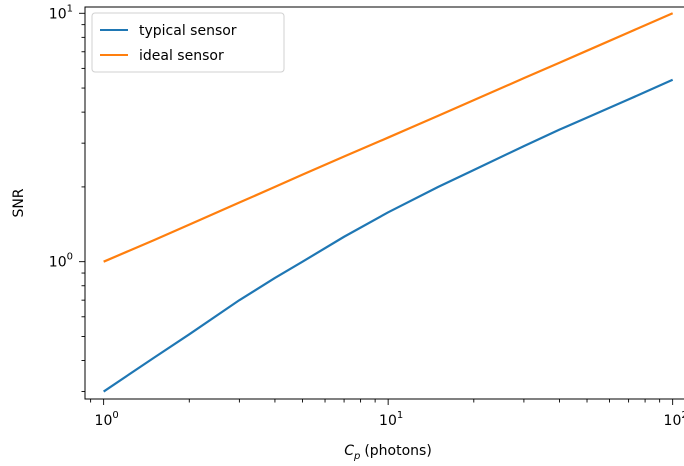 The width and height of the screenshot is (684, 466). What do you see at coordinates (61, 12) in the screenshot?
I see `y-tick-label-1: 10¹` at bounding box center [61, 12].